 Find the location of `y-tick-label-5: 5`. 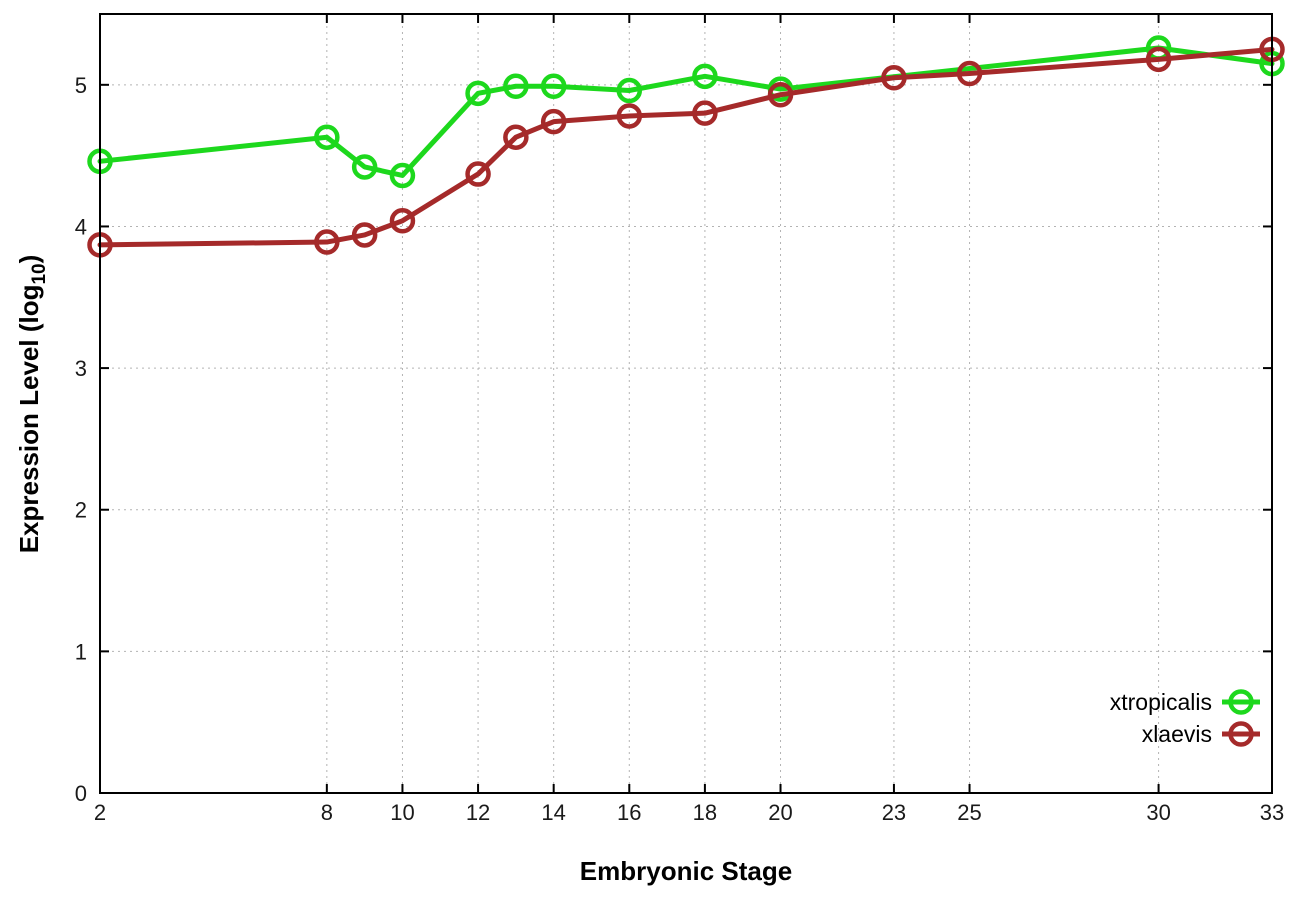

y-tick-label-5: 5 is located at coordinates (81, 85).